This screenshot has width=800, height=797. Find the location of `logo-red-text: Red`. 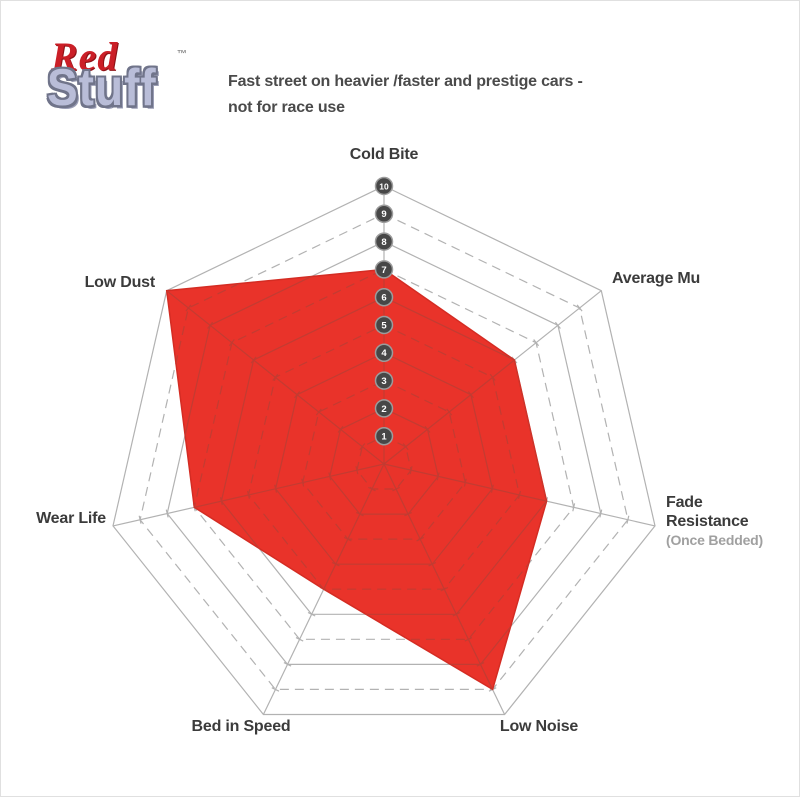

logo-red-text: Red is located at coordinates (85, 56).